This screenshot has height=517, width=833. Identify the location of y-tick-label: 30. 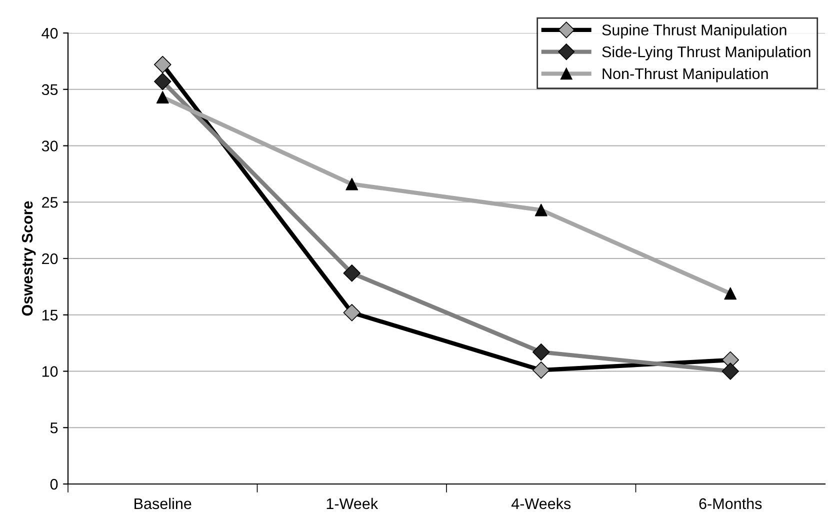
(50, 146).